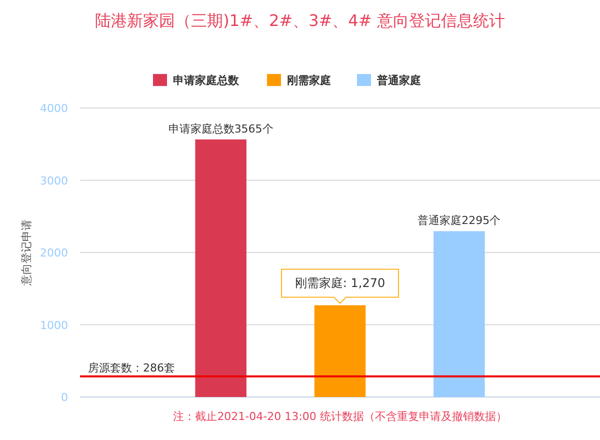 The height and width of the screenshot is (440, 600). What do you see at coordinates (300, 20) in the screenshot?
I see `chart-title: 陆港新家园（三期)1#、2#、3#、4# 意向登记信息统计` at bounding box center [300, 20].